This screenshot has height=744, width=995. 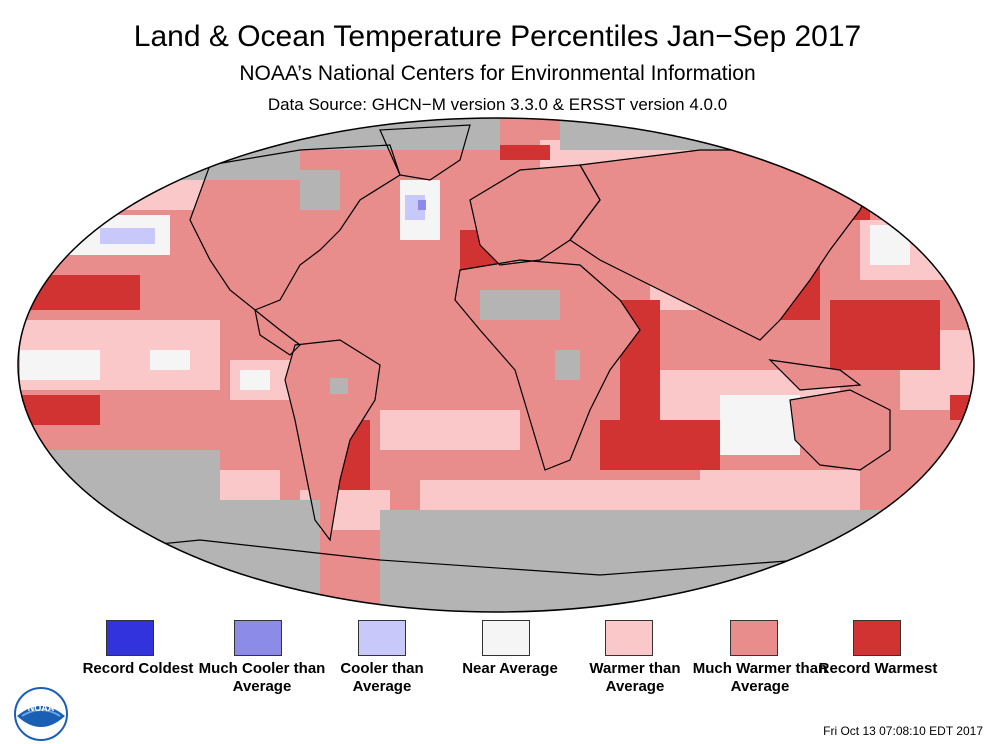 I want to click on australia, so click(x=840, y=430).